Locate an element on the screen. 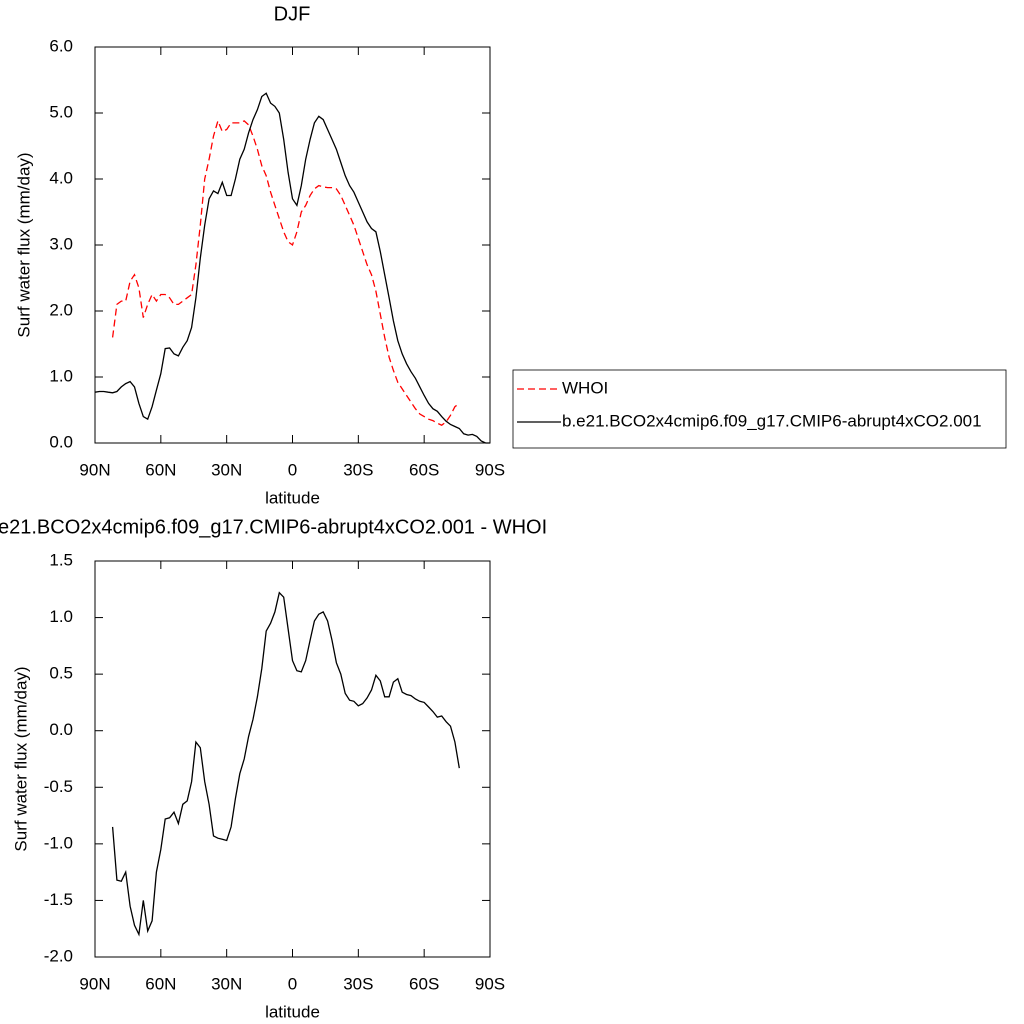 This screenshot has height=1024, width=1024. legend-label: WHOI is located at coordinates (585, 387).